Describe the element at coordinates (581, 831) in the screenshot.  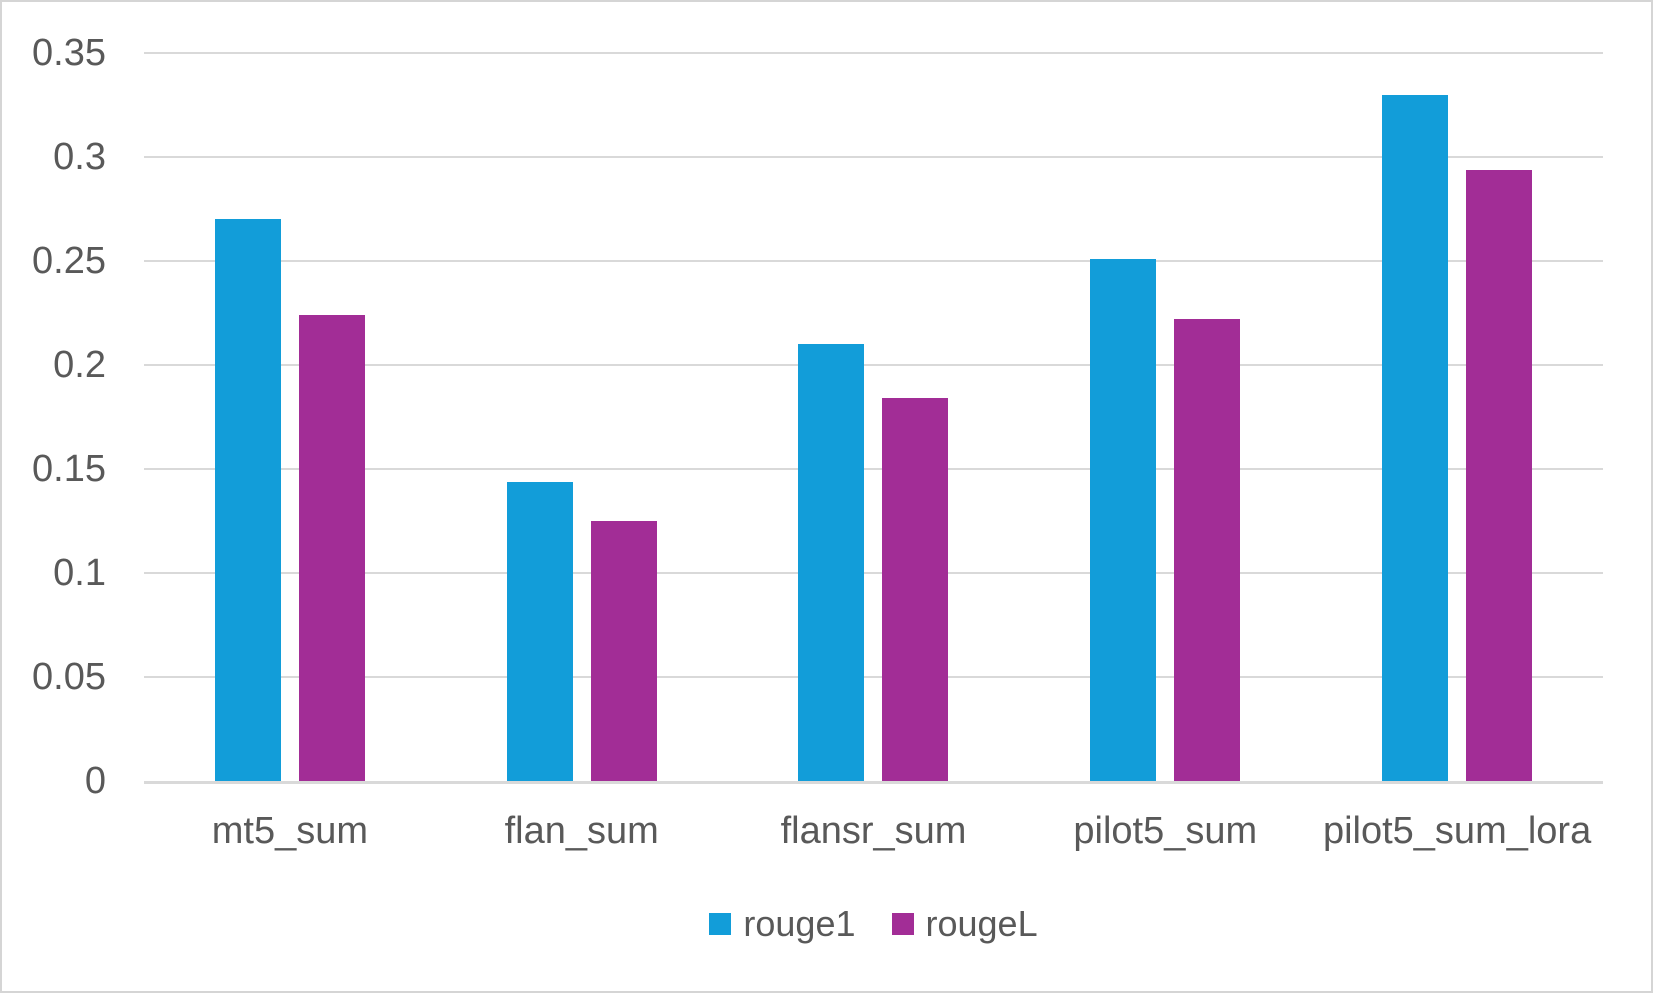
I see `x-axis-label-flan_sum: flan_sum` at that location.